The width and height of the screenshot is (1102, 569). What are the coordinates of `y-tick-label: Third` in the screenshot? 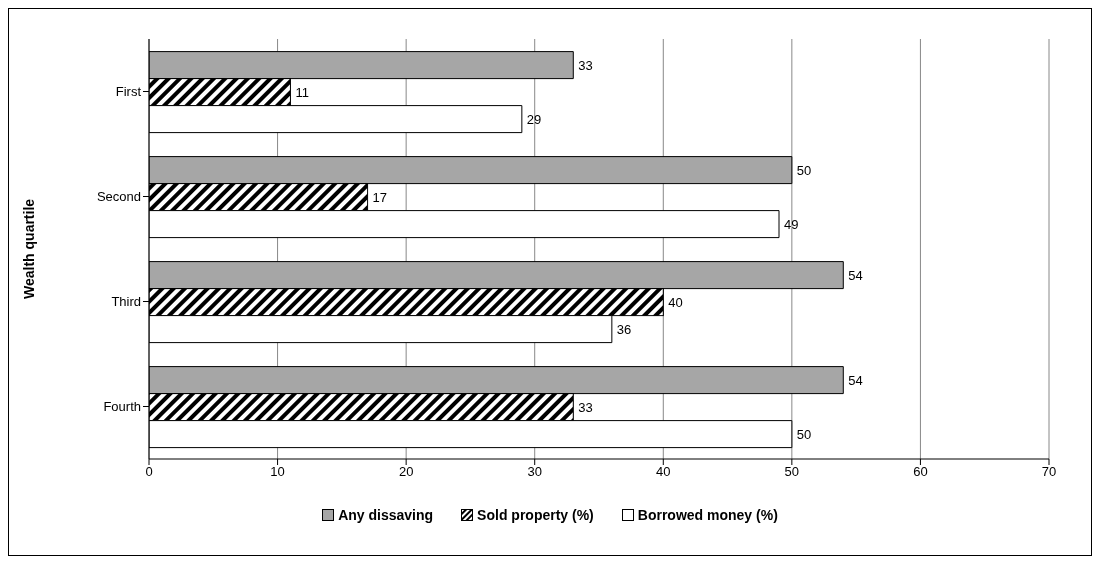 It's located at (126, 302).